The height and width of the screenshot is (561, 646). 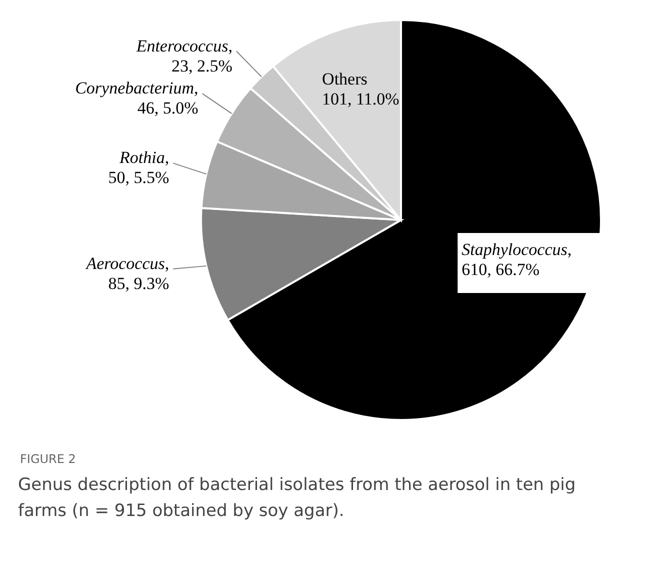 I want to click on slice-label: Enterococcus, so click(x=182, y=46).